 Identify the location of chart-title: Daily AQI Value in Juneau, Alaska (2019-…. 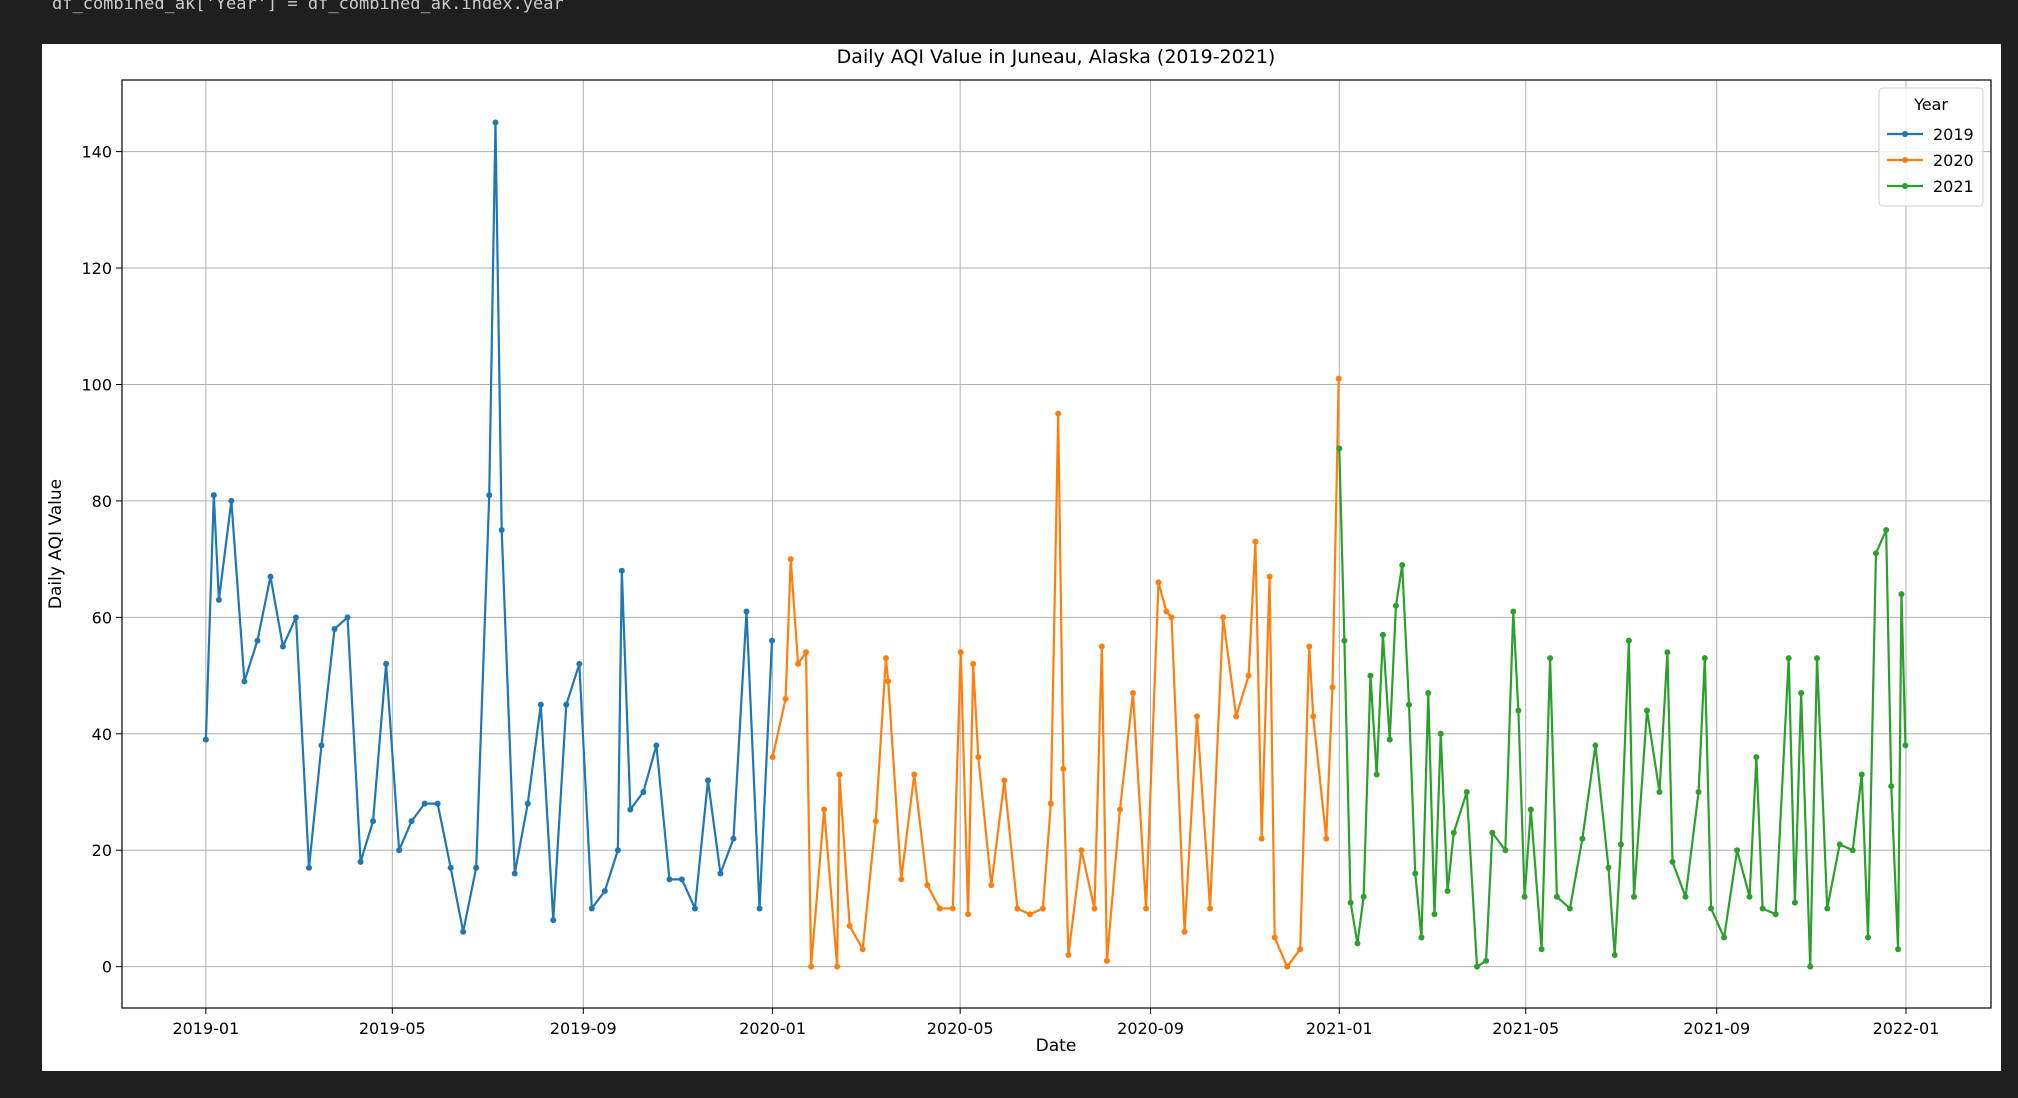
(1056, 57).